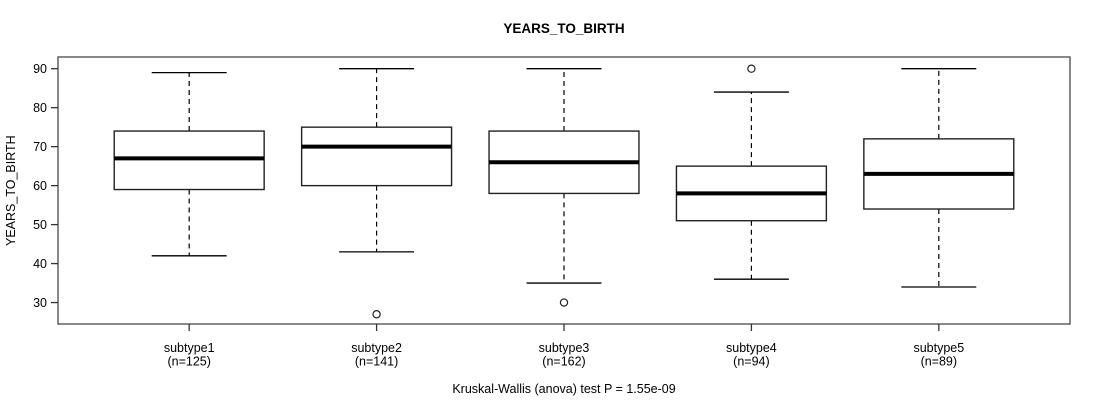  What do you see at coordinates (938, 348) in the screenshot?
I see `x-category-label: subtype5` at bounding box center [938, 348].